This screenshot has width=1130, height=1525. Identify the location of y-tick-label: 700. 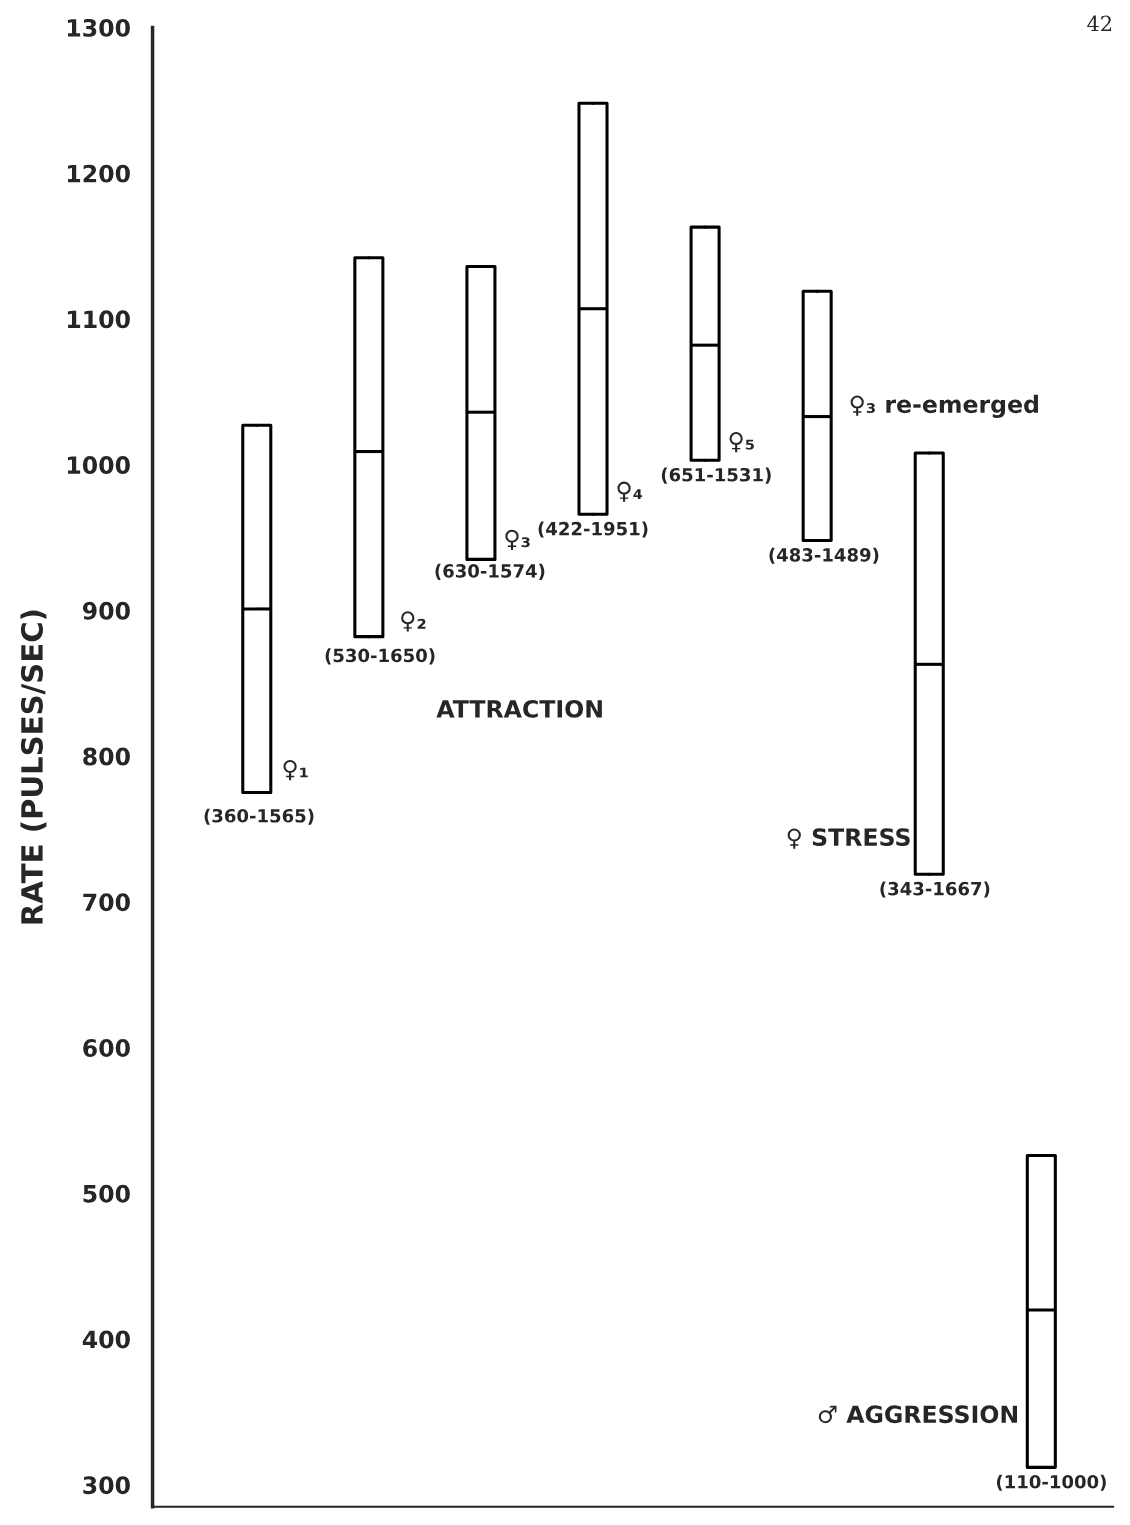
(106, 902).